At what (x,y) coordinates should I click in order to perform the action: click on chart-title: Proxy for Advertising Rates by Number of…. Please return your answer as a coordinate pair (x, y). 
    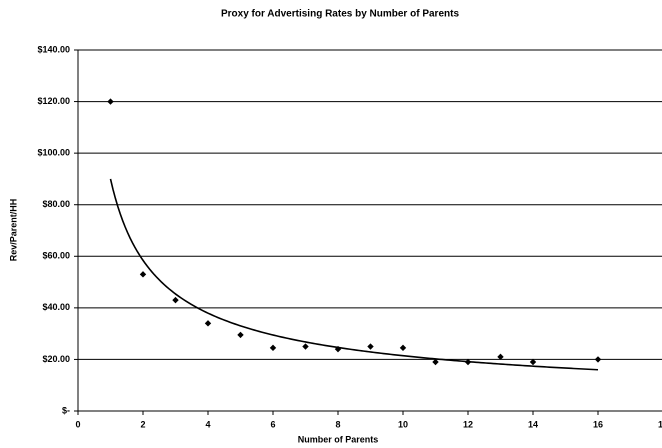
    Looking at the image, I should click on (340, 14).